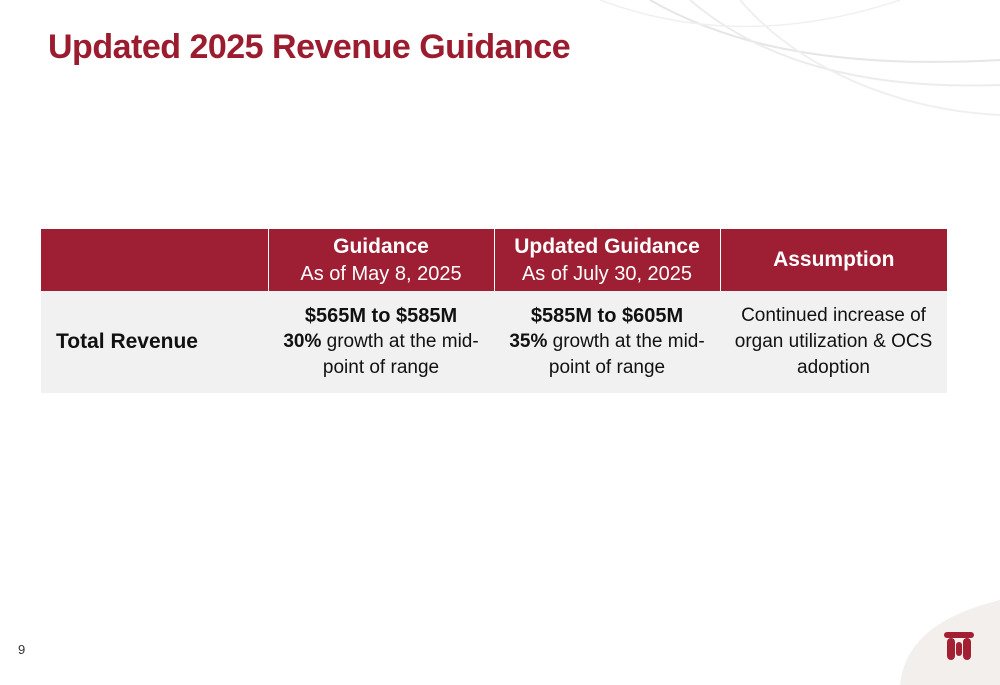 The height and width of the screenshot is (685, 1000). Describe the element at coordinates (155, 260) in the screenshot. I see `header-empty-cell` at that location.